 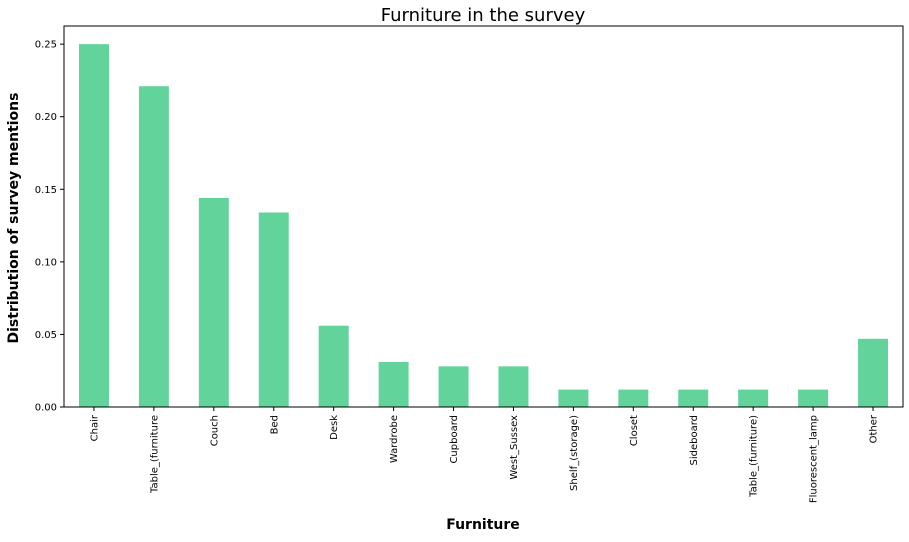 What do you see at coordinates (814, 459) in the screenshot?
I see `x-tick-label: Fluorescent_lamp` at bounding box center [814, 459].